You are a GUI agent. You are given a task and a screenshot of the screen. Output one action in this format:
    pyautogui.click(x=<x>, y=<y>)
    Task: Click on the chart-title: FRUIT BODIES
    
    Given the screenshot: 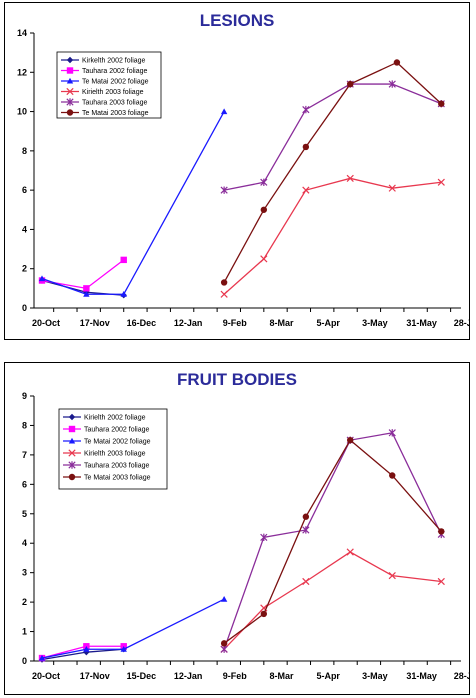 What is the action you would take?
    pyautogui.click(x=237, y=379)
    